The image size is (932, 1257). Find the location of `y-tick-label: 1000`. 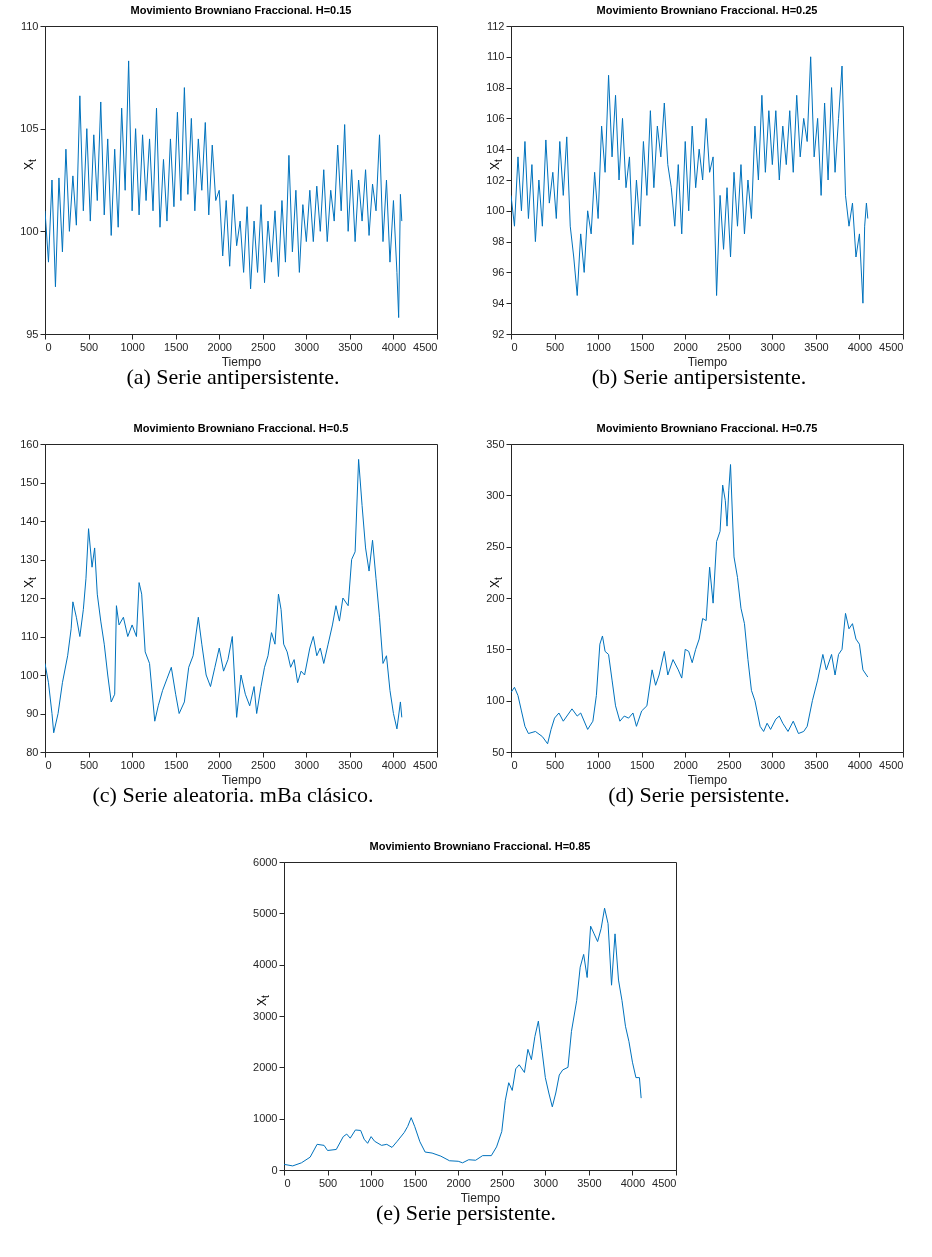

y-tick-label: 1000 is located at coordinates (265, 1118).